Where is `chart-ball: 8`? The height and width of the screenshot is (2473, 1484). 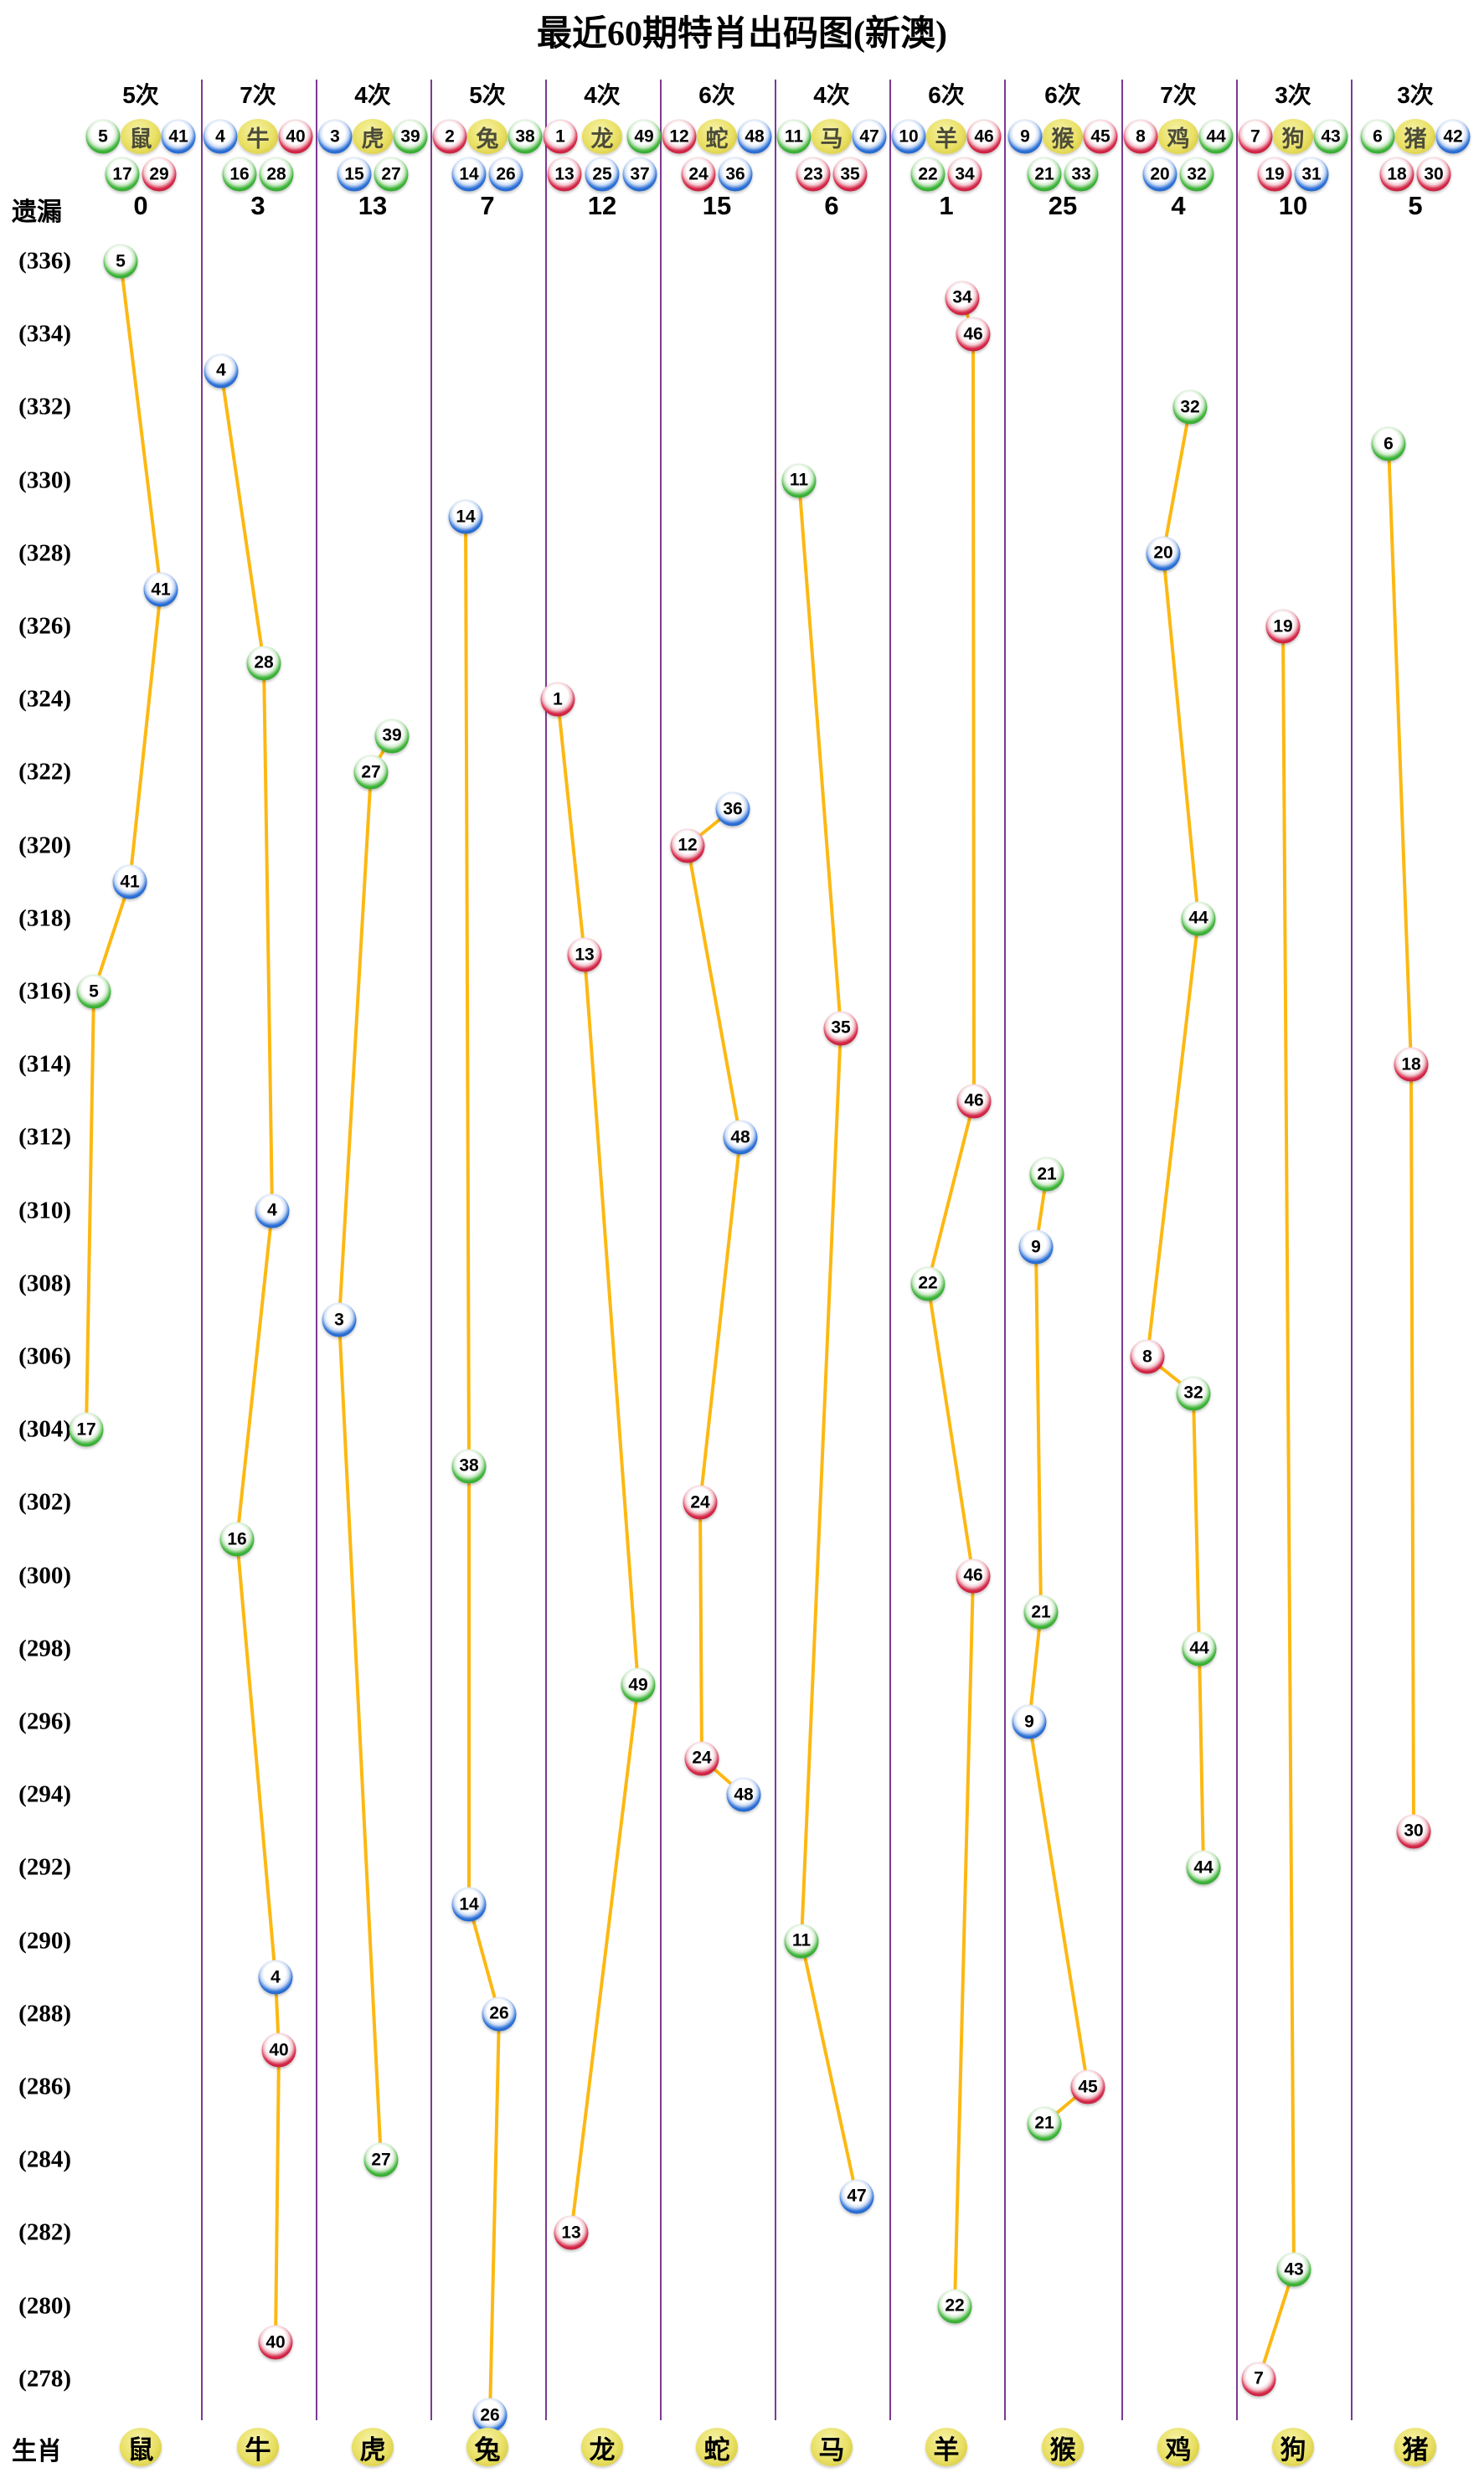 chart-ball: 8 is located at coordinates (1147, 1356).